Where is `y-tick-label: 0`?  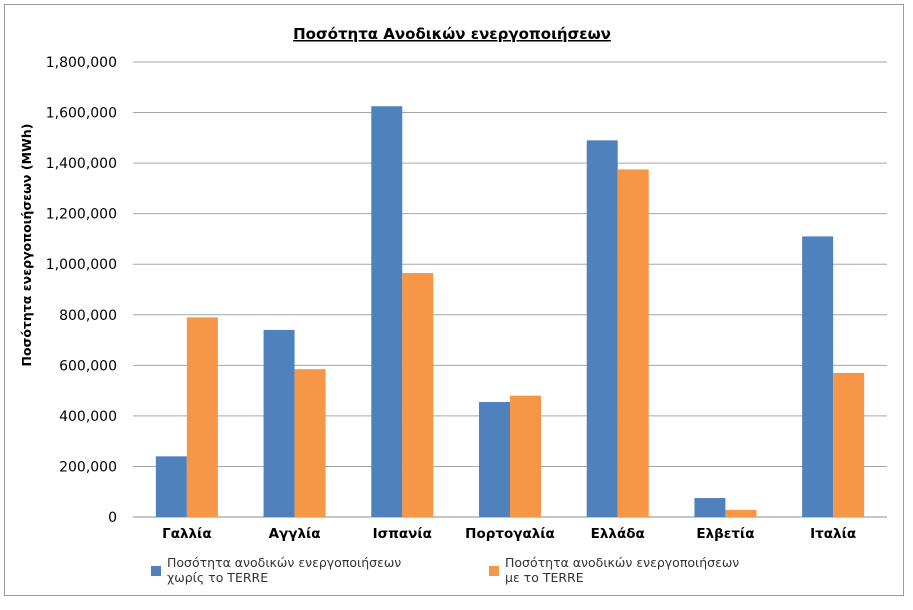 y-tick-label: 0 is located at coordinates (112, 518).